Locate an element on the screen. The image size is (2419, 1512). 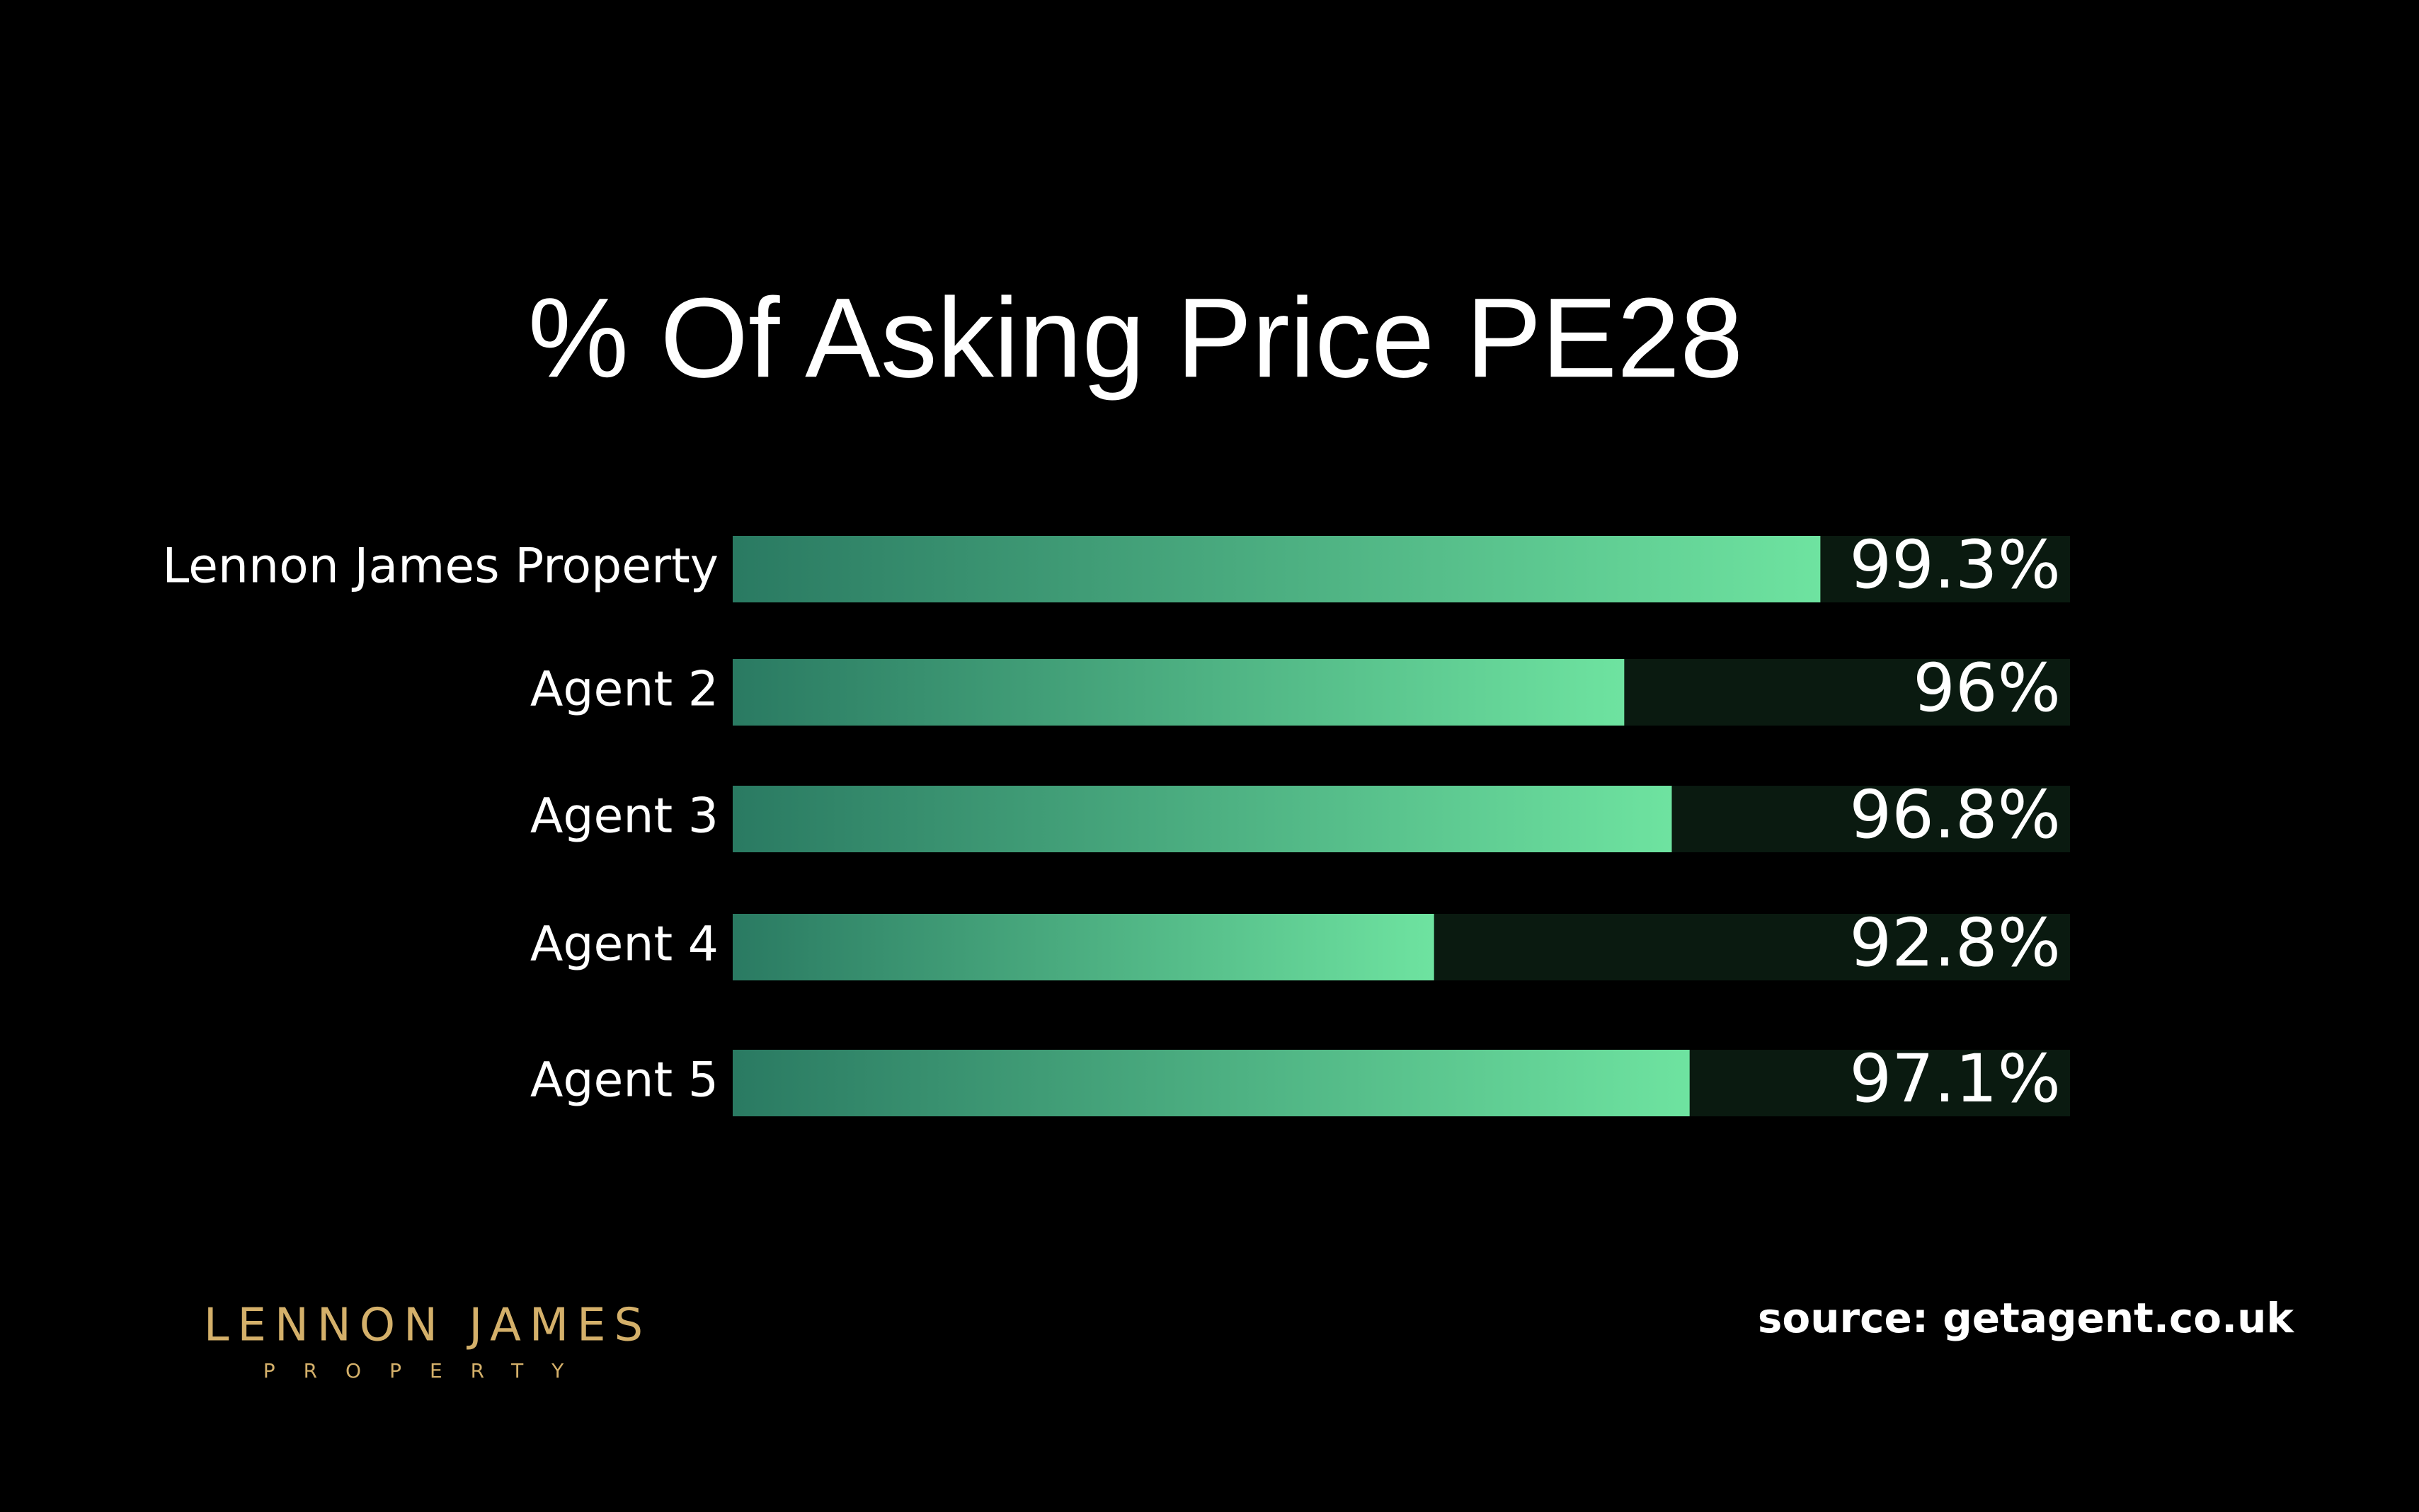
value-label: 96% is located at coordinates (1987, 688).